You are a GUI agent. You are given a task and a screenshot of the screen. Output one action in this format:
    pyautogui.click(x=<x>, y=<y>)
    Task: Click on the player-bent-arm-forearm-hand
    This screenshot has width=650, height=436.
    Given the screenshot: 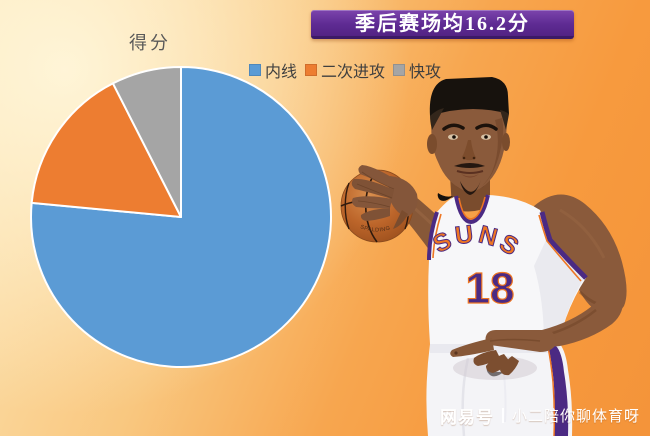 What is the action you would take?
    pyautogui.click(x=536, y=332)
    